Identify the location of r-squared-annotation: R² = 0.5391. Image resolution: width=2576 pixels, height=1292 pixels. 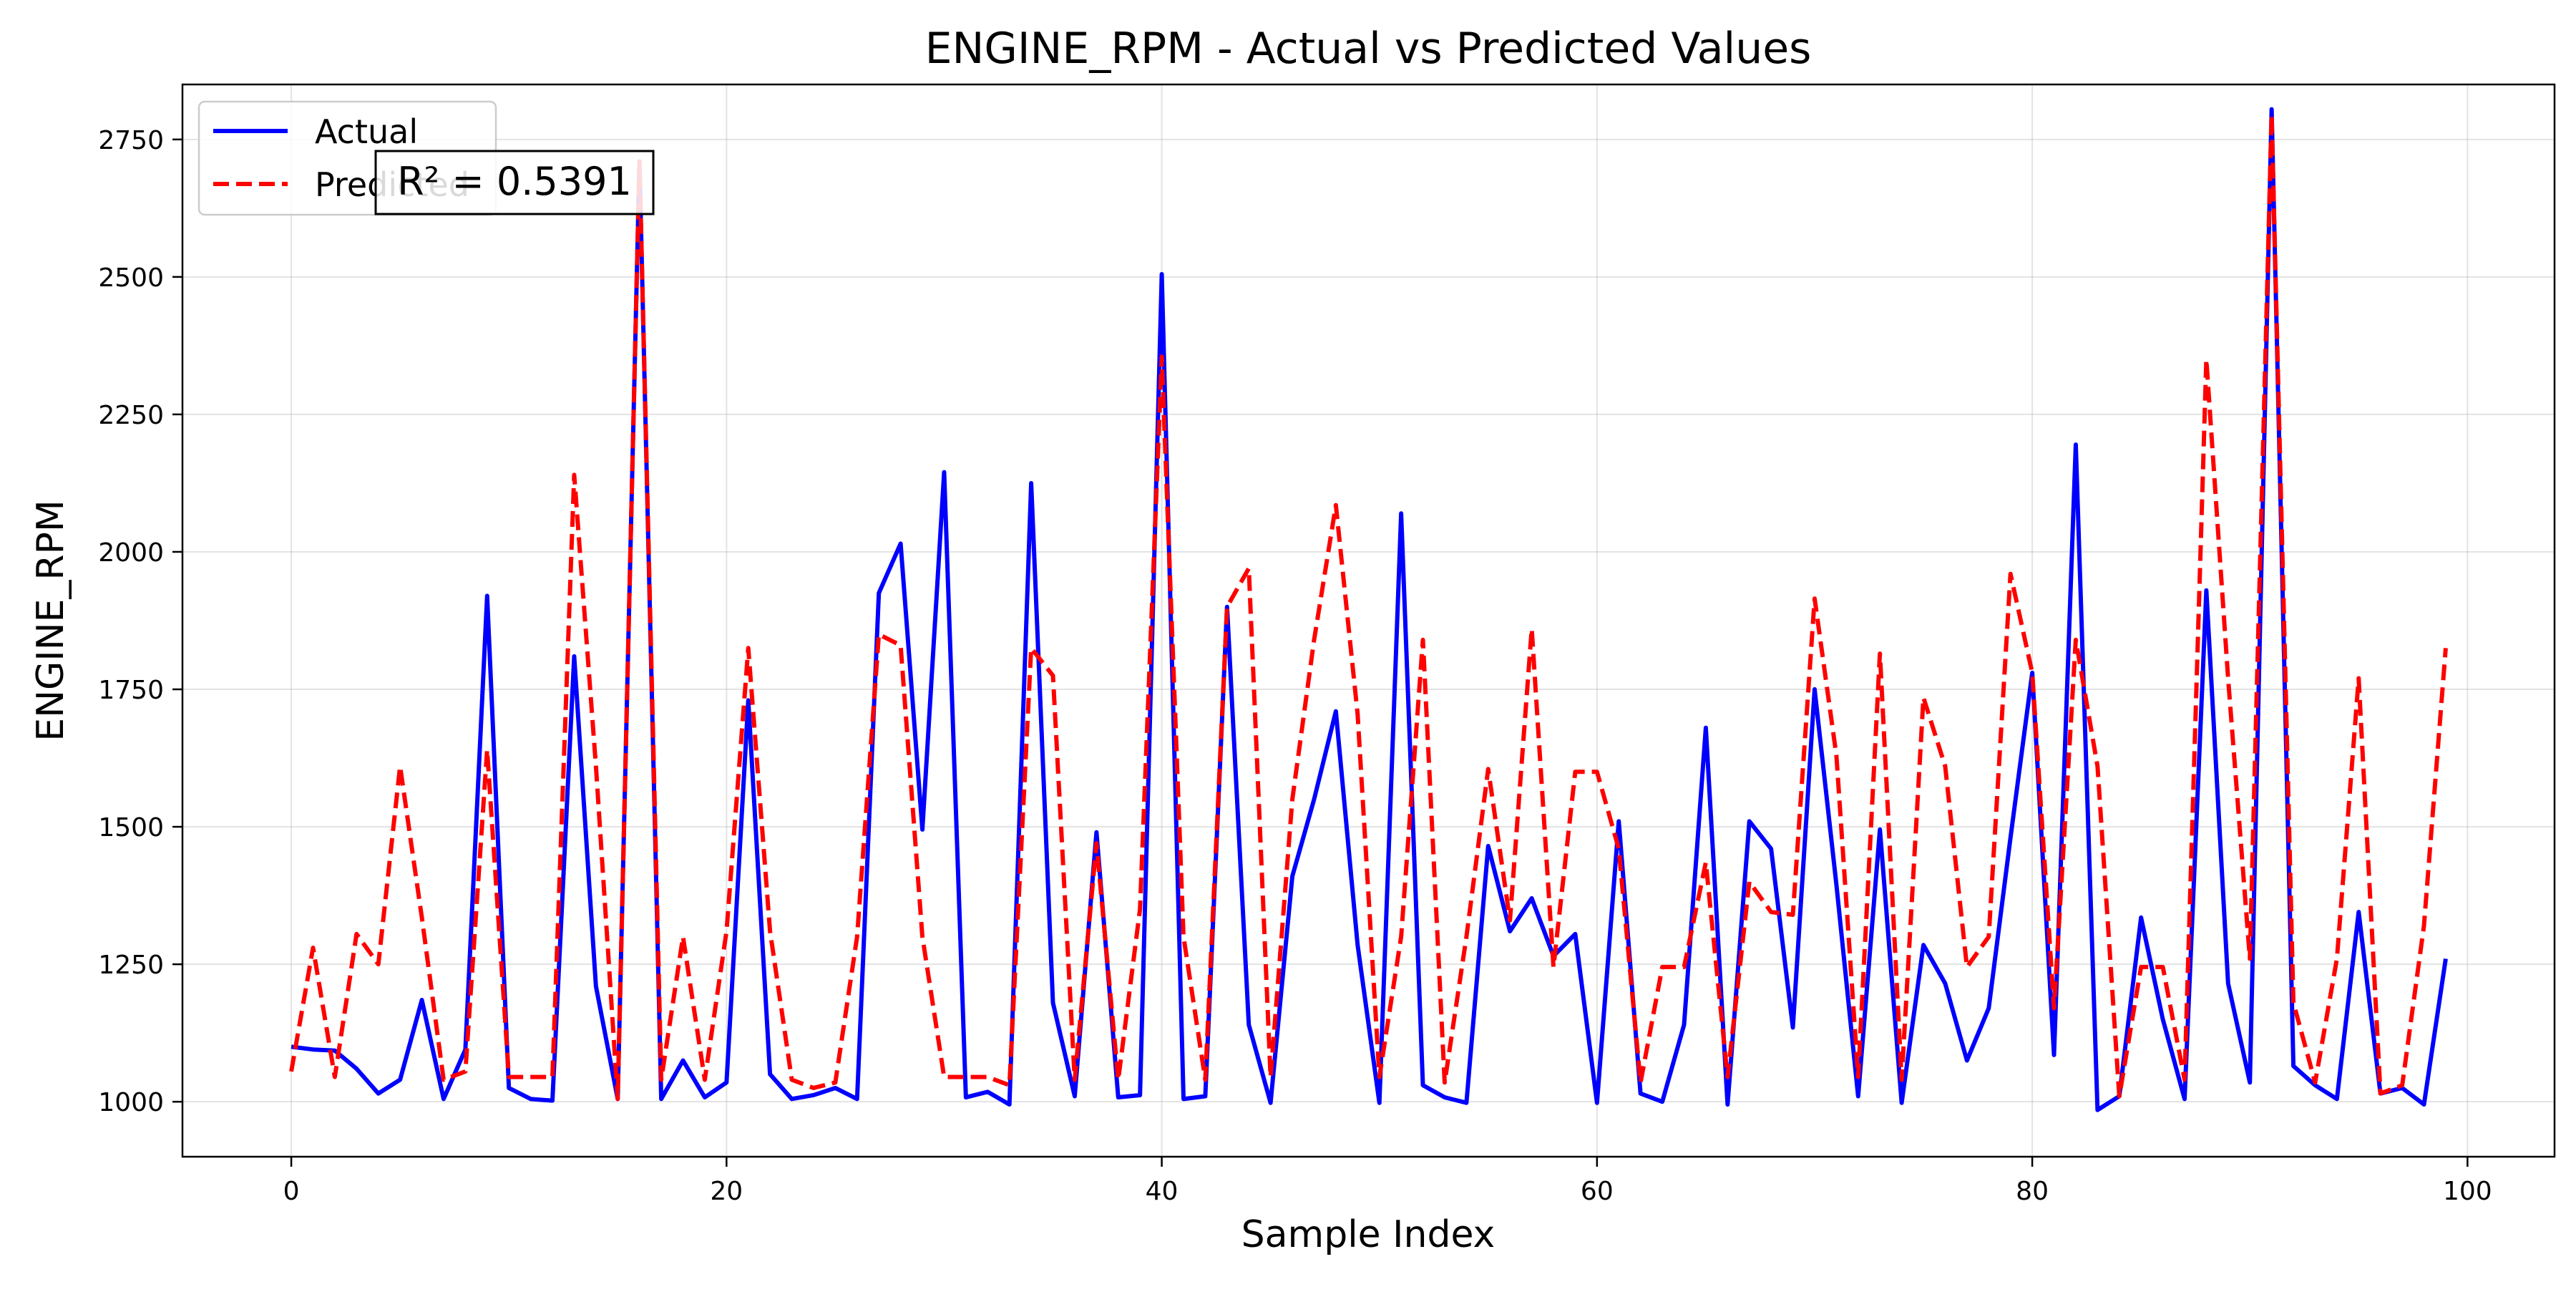
(514, 182).